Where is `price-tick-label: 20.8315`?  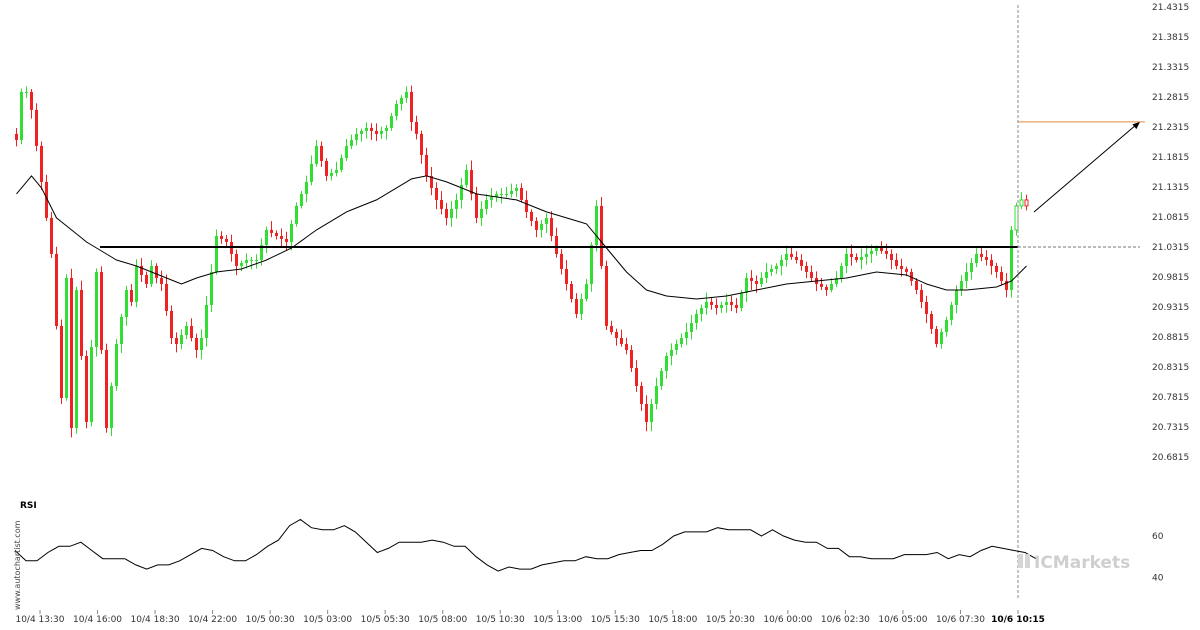
price-tick-label: 20.8315 is located at coordinates (1170, 368).